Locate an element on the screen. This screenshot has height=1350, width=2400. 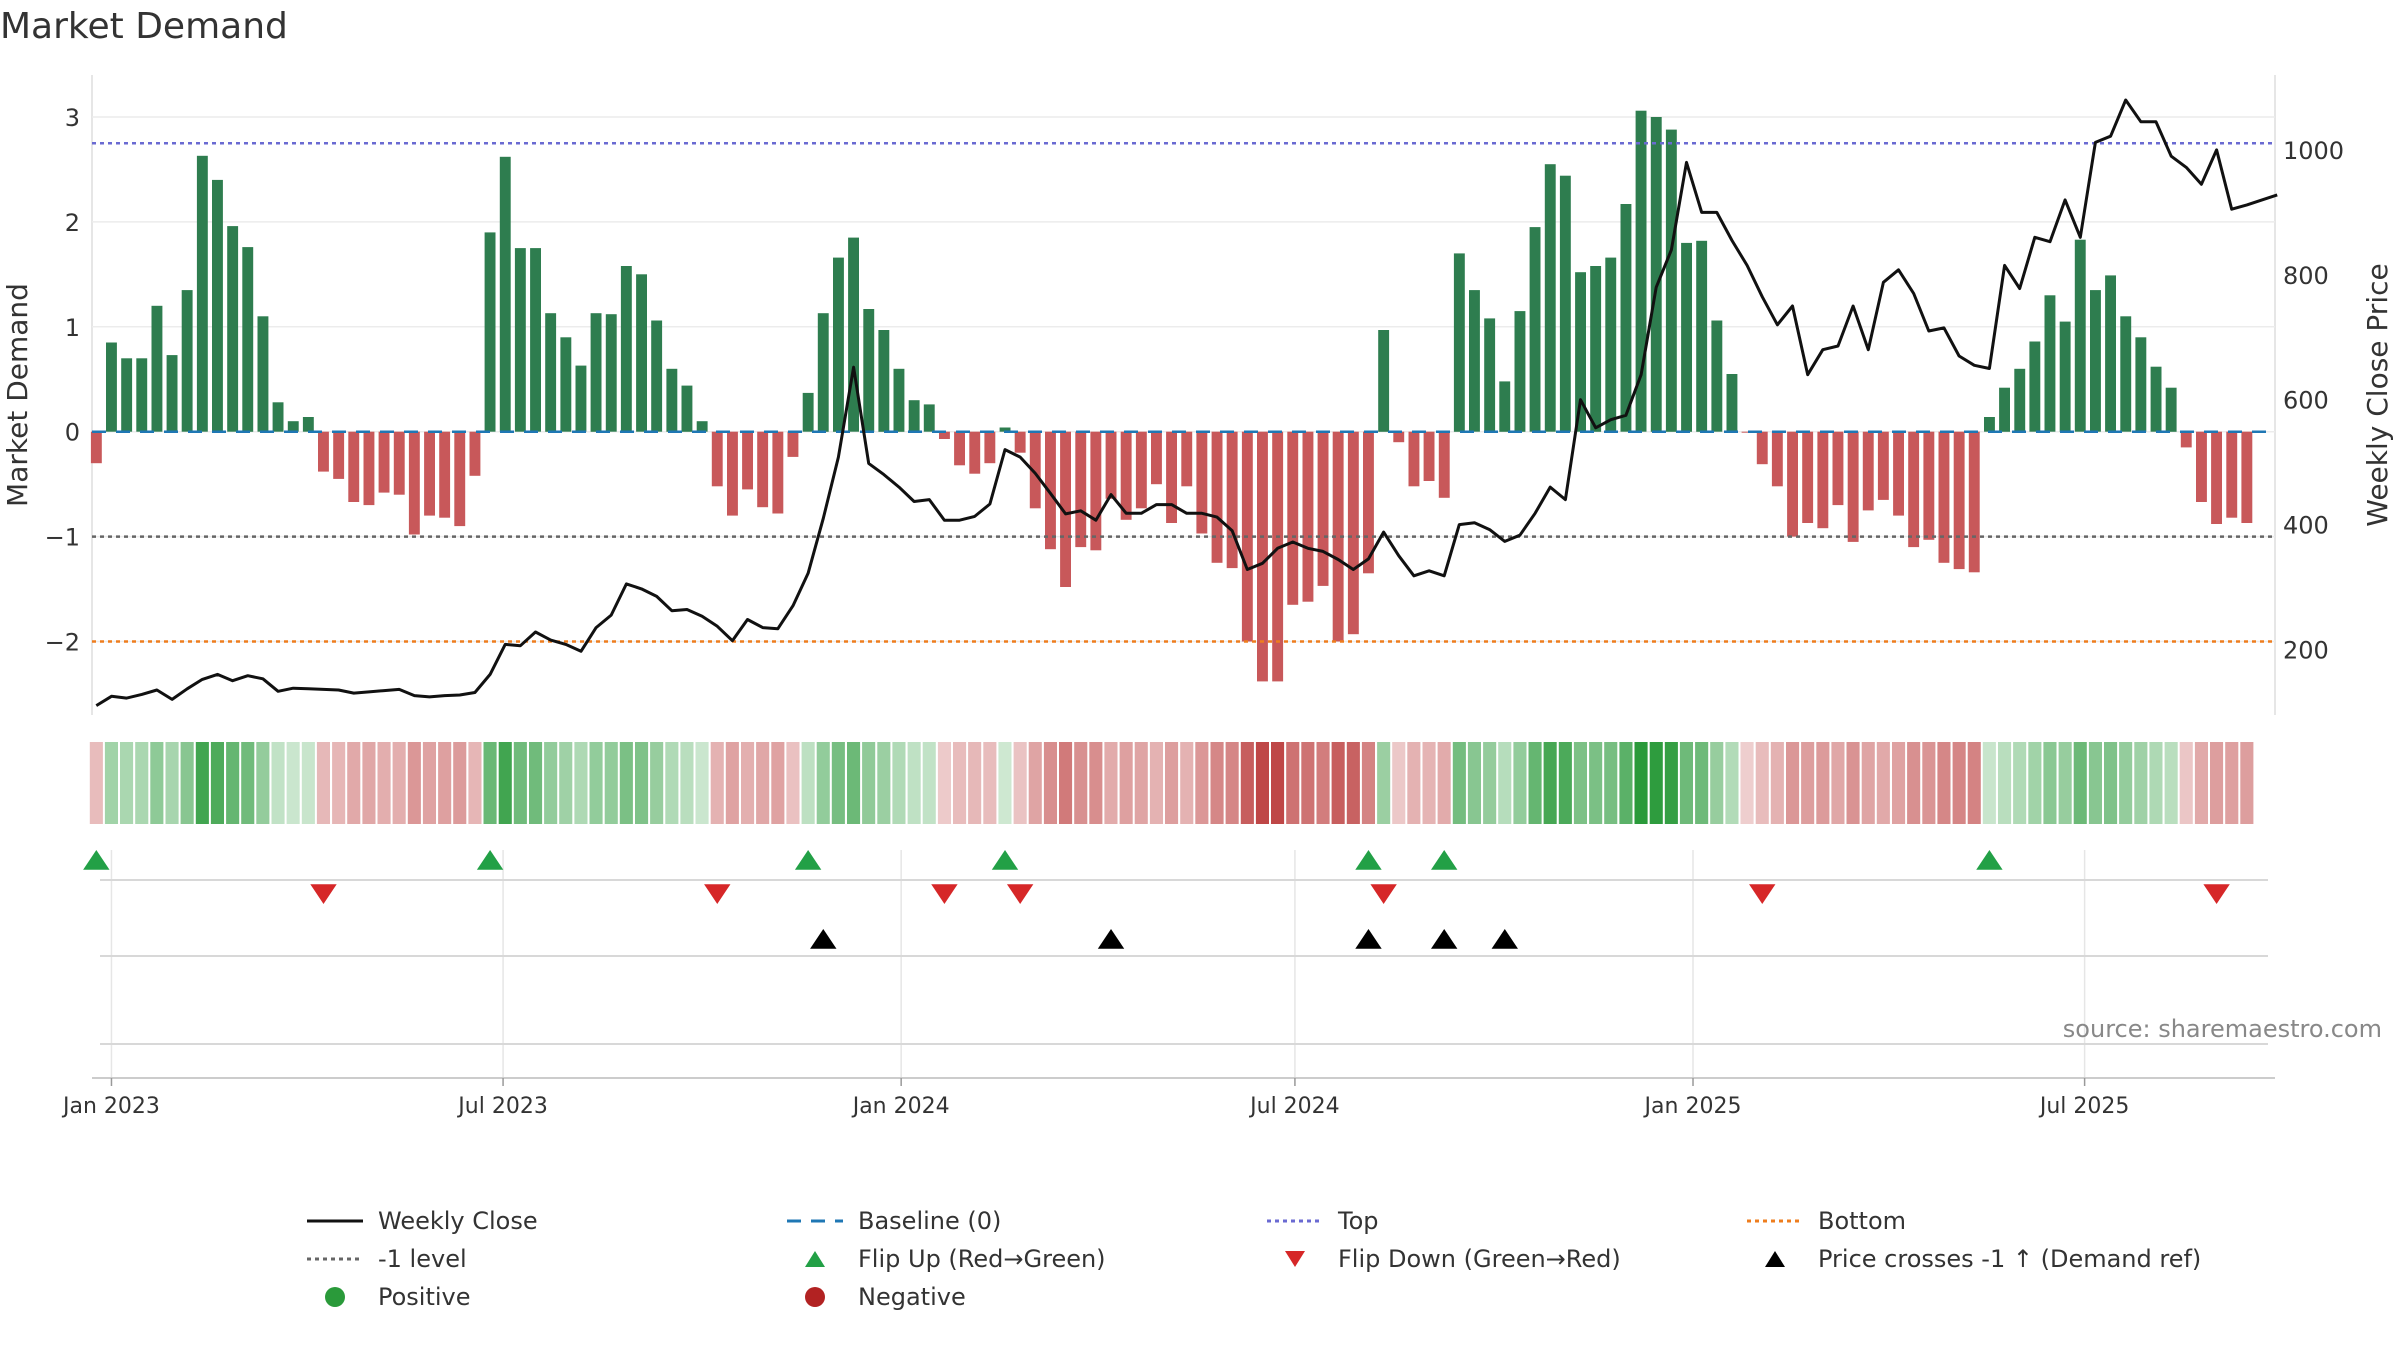
legend-item-minus1: -1 level is located at coordinates (540, 1259).